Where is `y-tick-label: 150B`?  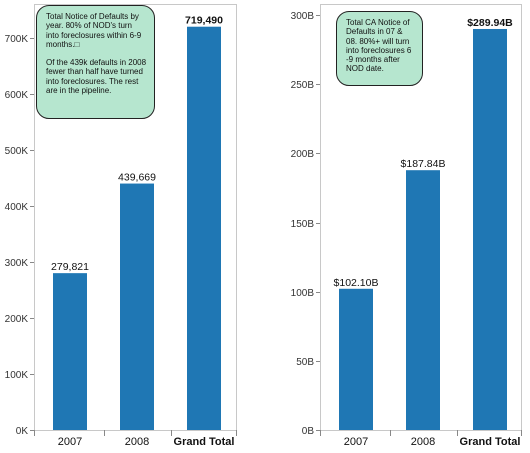 y-tick-label: 150B is located at coordinates (303, 224).